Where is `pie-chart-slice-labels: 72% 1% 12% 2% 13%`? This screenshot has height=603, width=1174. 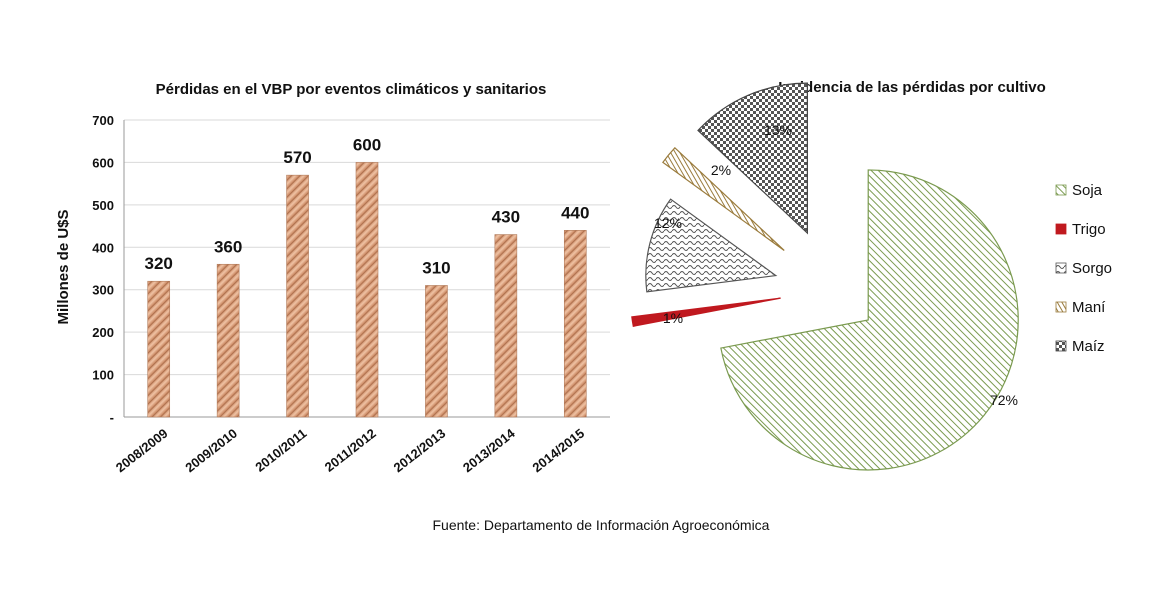
pie-chart-slice-labels: 72% 1% 12% 2% 13% is located at coordinates (836, 265).